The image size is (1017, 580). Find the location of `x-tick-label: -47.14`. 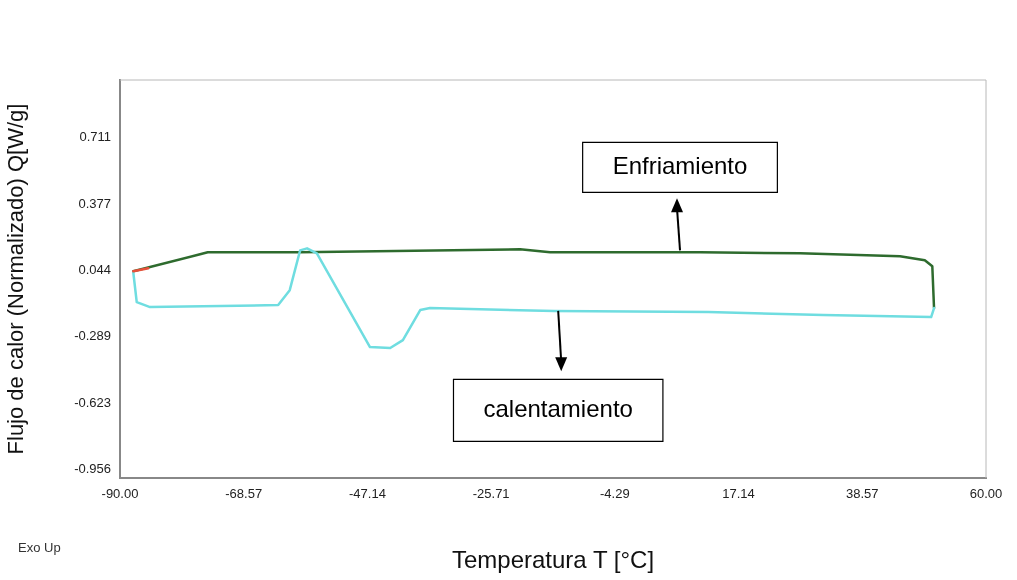

x-tick-label: -47.14 is located at coordinates (367, 494).